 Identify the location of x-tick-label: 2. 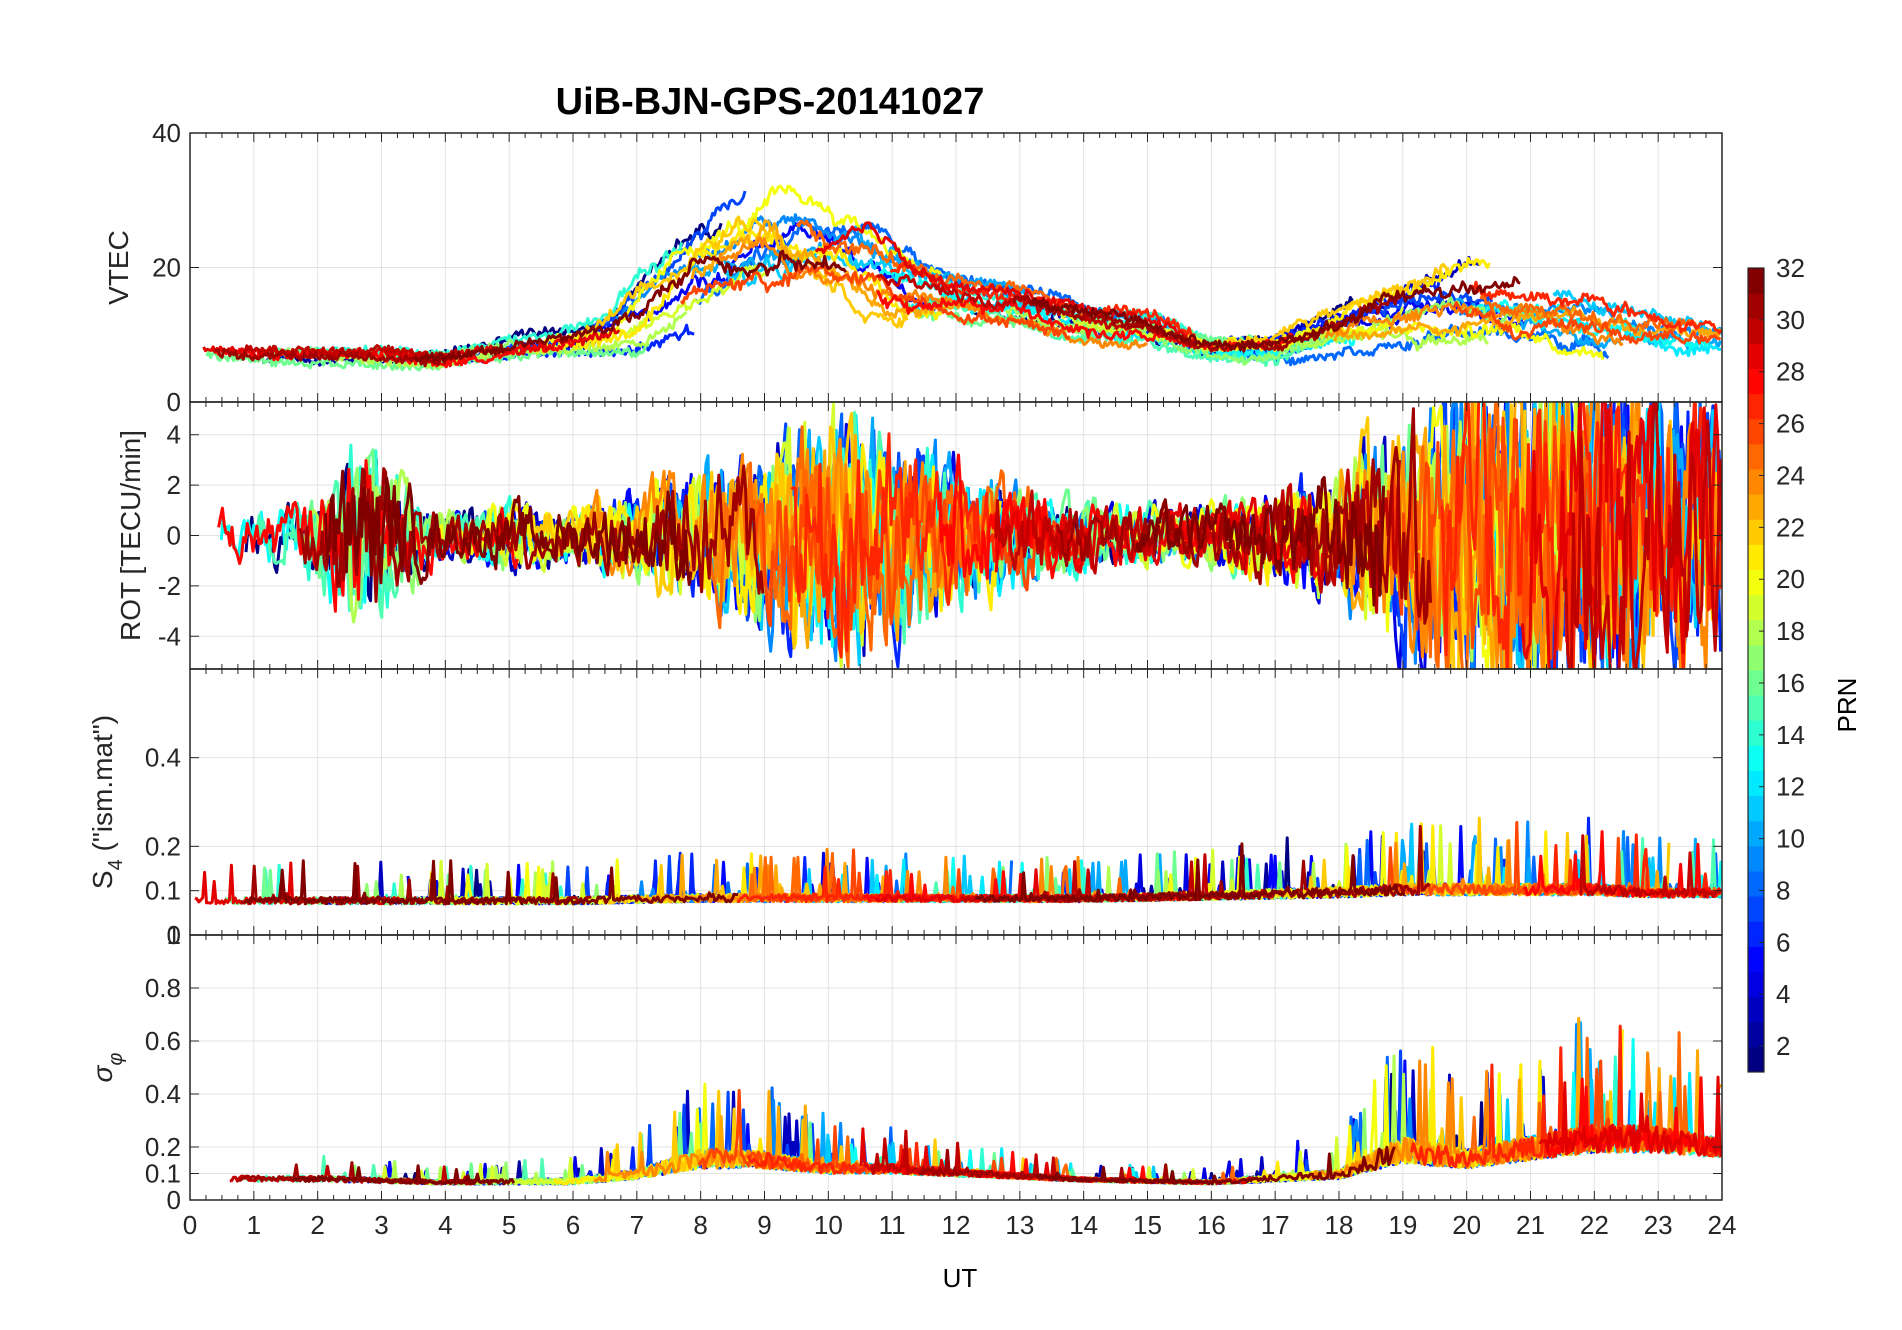
(317, 1225).